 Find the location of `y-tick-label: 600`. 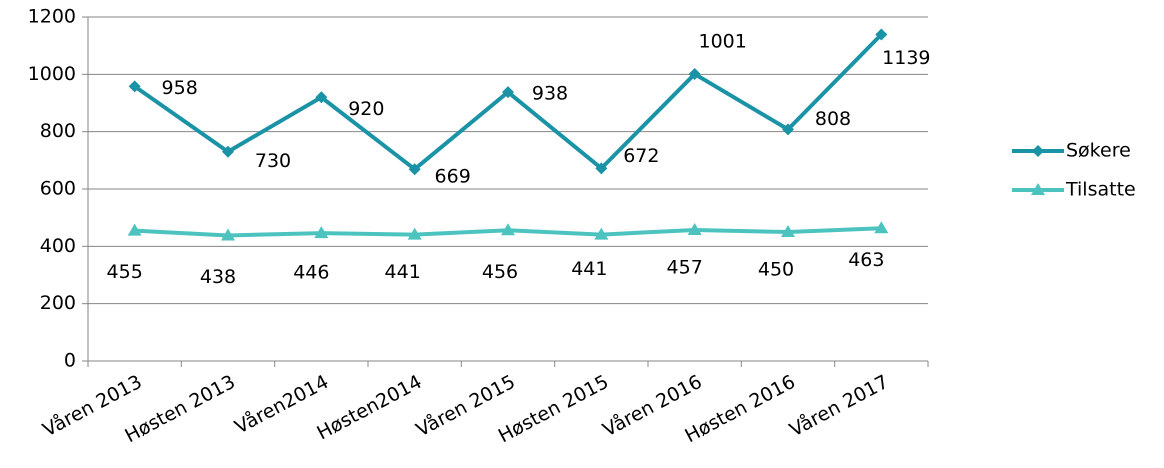

y-tick-label: 600 is located at coordinates (58, 189).